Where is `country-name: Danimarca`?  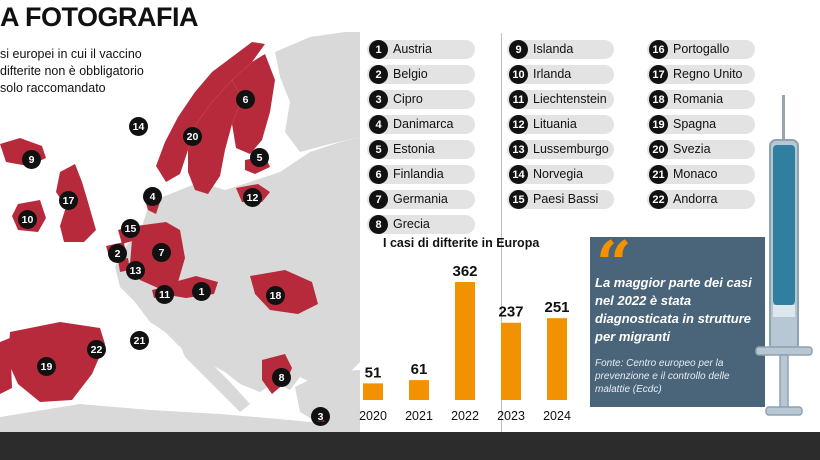
country-name: Danimarca is located at coordinates (423, 124).